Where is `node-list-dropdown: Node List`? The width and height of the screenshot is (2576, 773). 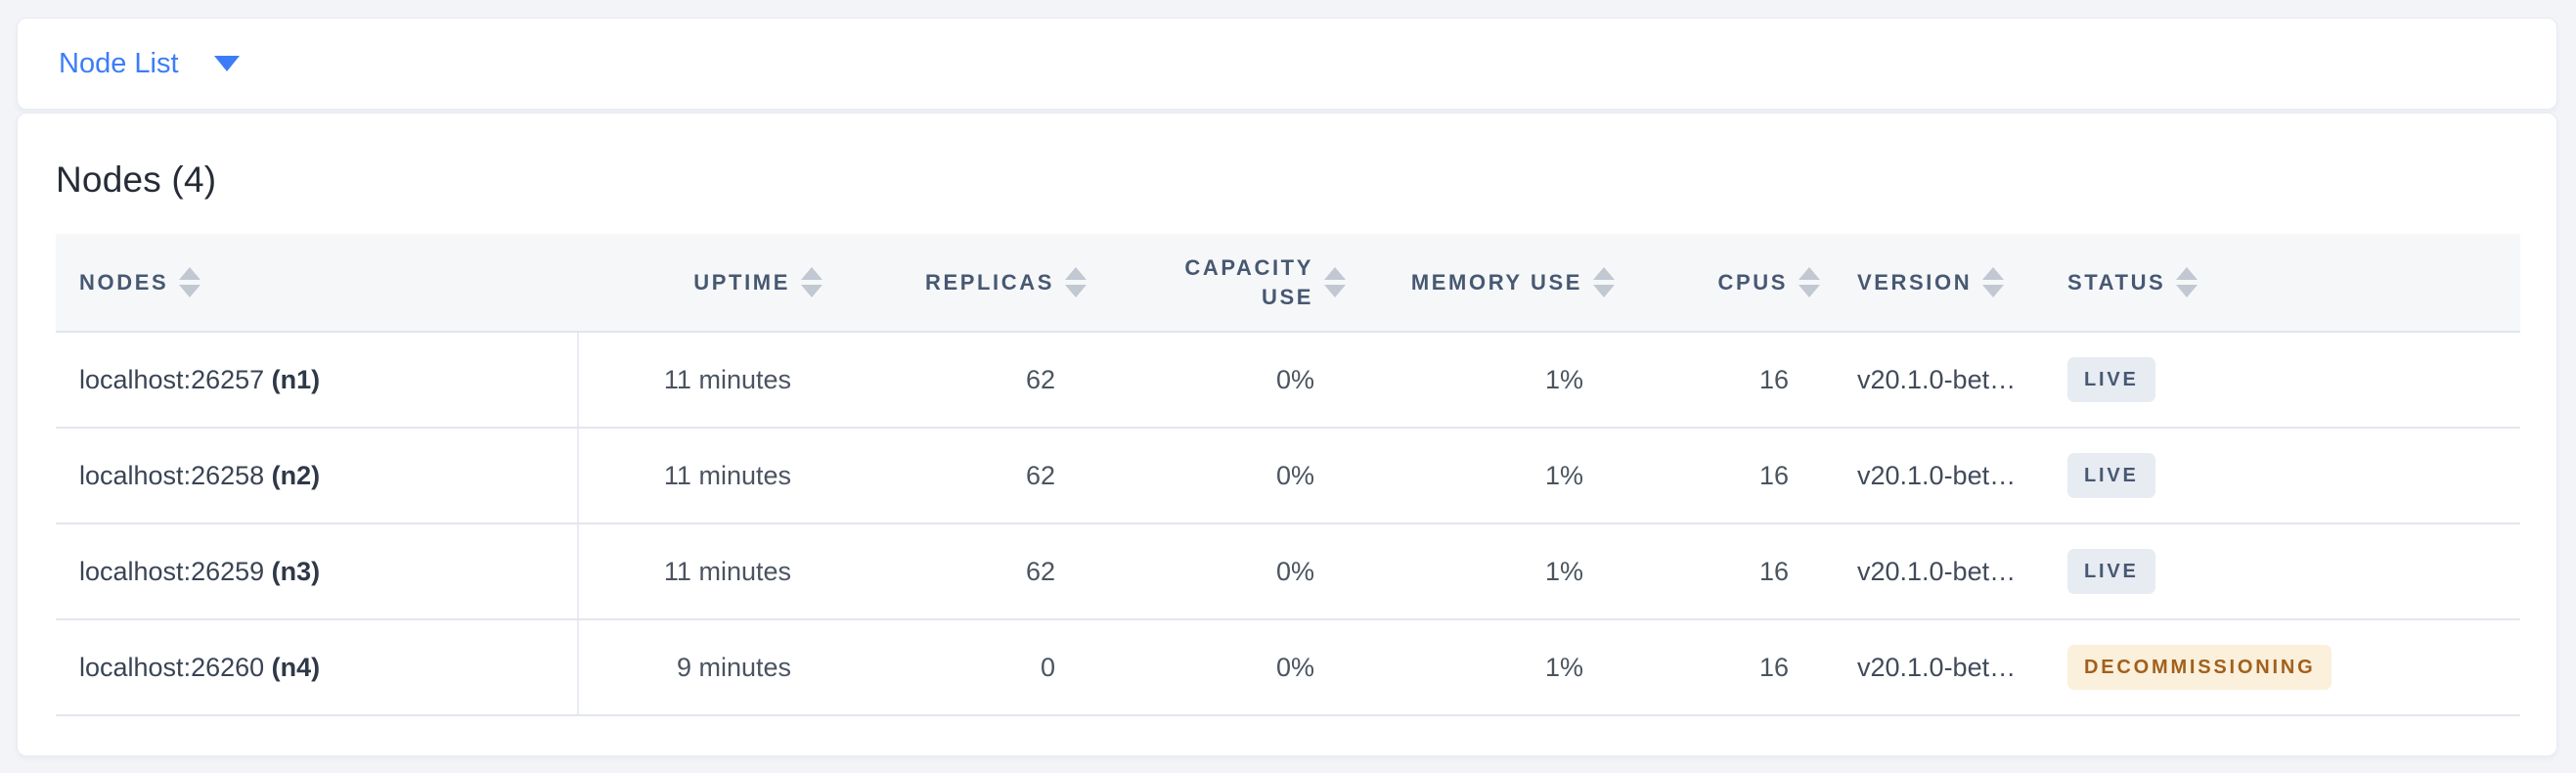
node-list-dropdown: Node List is located at coordinates (149, 64).